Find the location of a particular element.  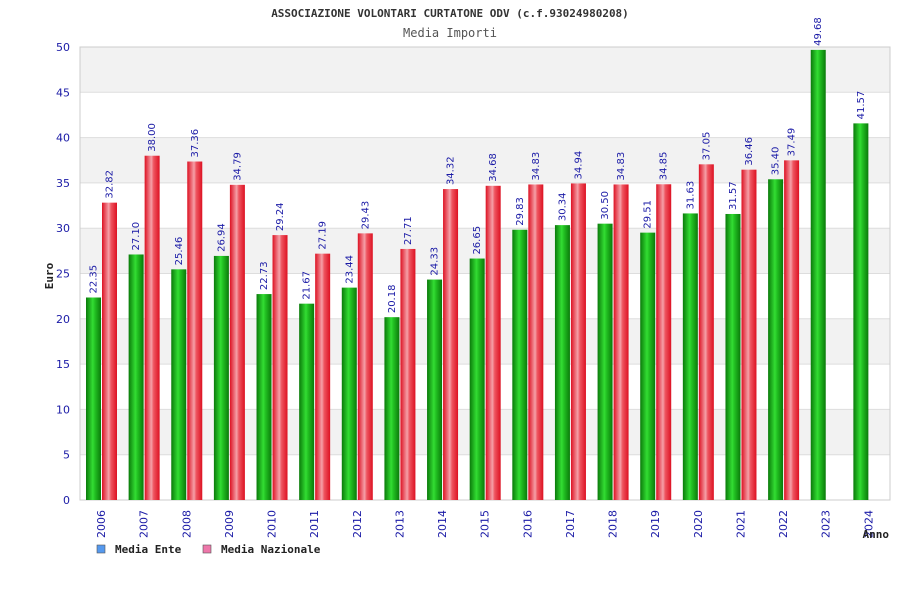

data-label: 29.51 is located at coordinates (648, 214).